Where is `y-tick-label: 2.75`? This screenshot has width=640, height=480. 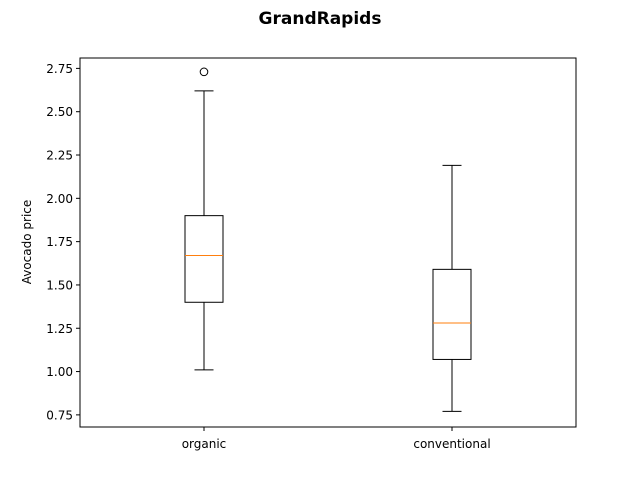 y-tick-label: 2.75 is located at coordinates (59, 69).